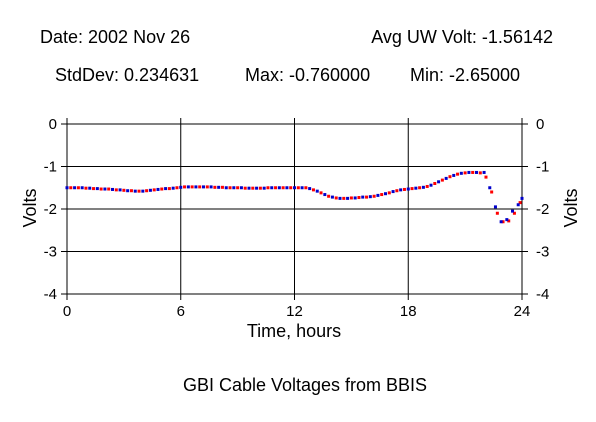 This screenshot has height=422, width=596. What do you see at coordinates (540, 124) in the screenshot?
I see `y-tick-label-right: 0` at bounding box center [540, 124].